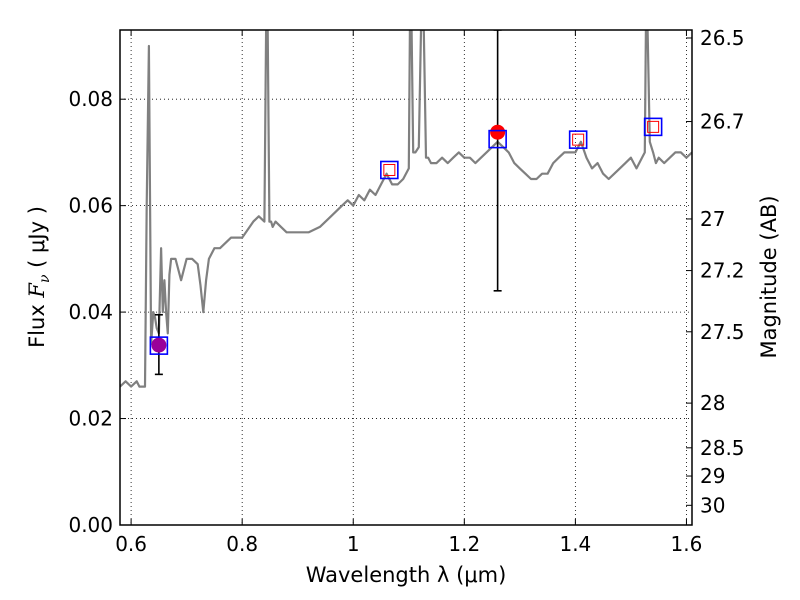  Describe the element at coordinates (722, 271) in the screenshot. I see `y2-tick-label: 27.2` at that location.